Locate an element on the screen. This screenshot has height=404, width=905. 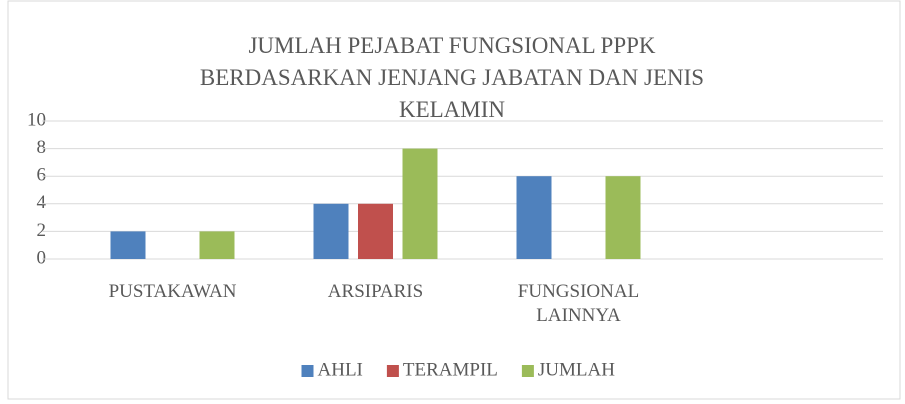
x-tick-label: PUSTAKAWAN is located at coordinates (172, 291).